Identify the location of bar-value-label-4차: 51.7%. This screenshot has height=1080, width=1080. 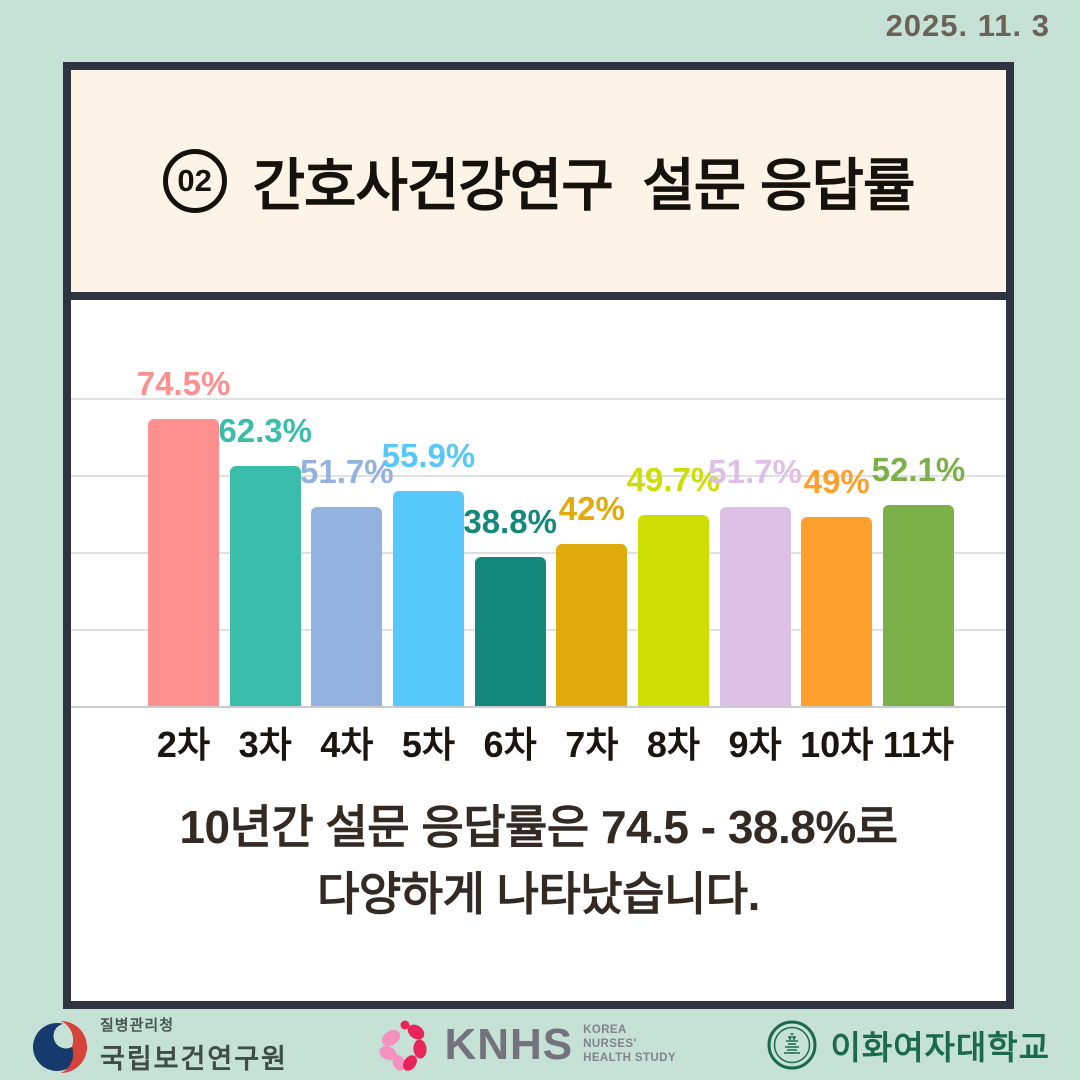
(347, 471).